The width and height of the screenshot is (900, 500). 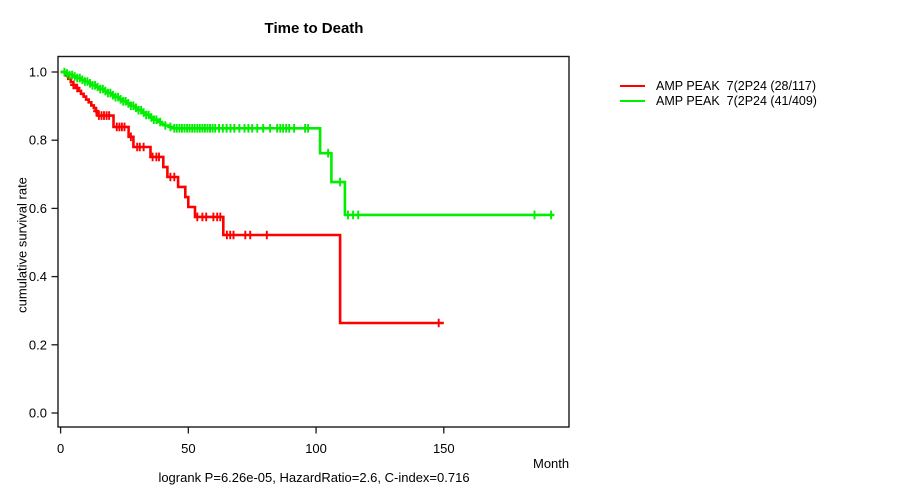 I want to click on x-tick-label: 100, so click(x=316, y=448).